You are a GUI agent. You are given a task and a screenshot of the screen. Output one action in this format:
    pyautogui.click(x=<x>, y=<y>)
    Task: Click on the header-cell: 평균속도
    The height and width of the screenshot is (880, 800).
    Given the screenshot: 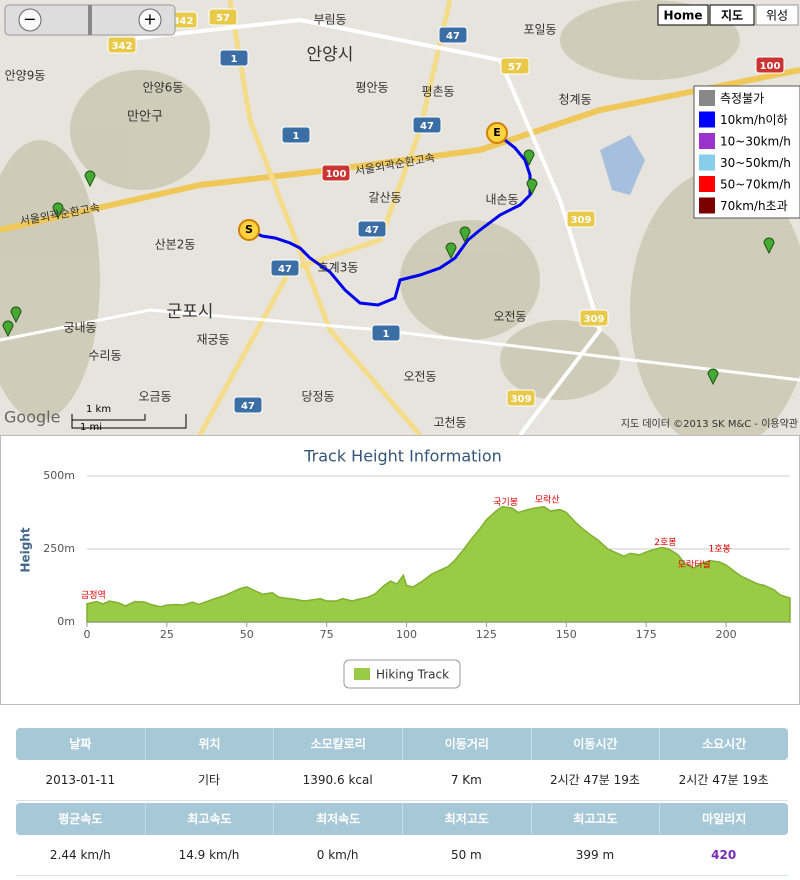 What is the action you would take?
    pyautogui.click(x=80, y=819)
    